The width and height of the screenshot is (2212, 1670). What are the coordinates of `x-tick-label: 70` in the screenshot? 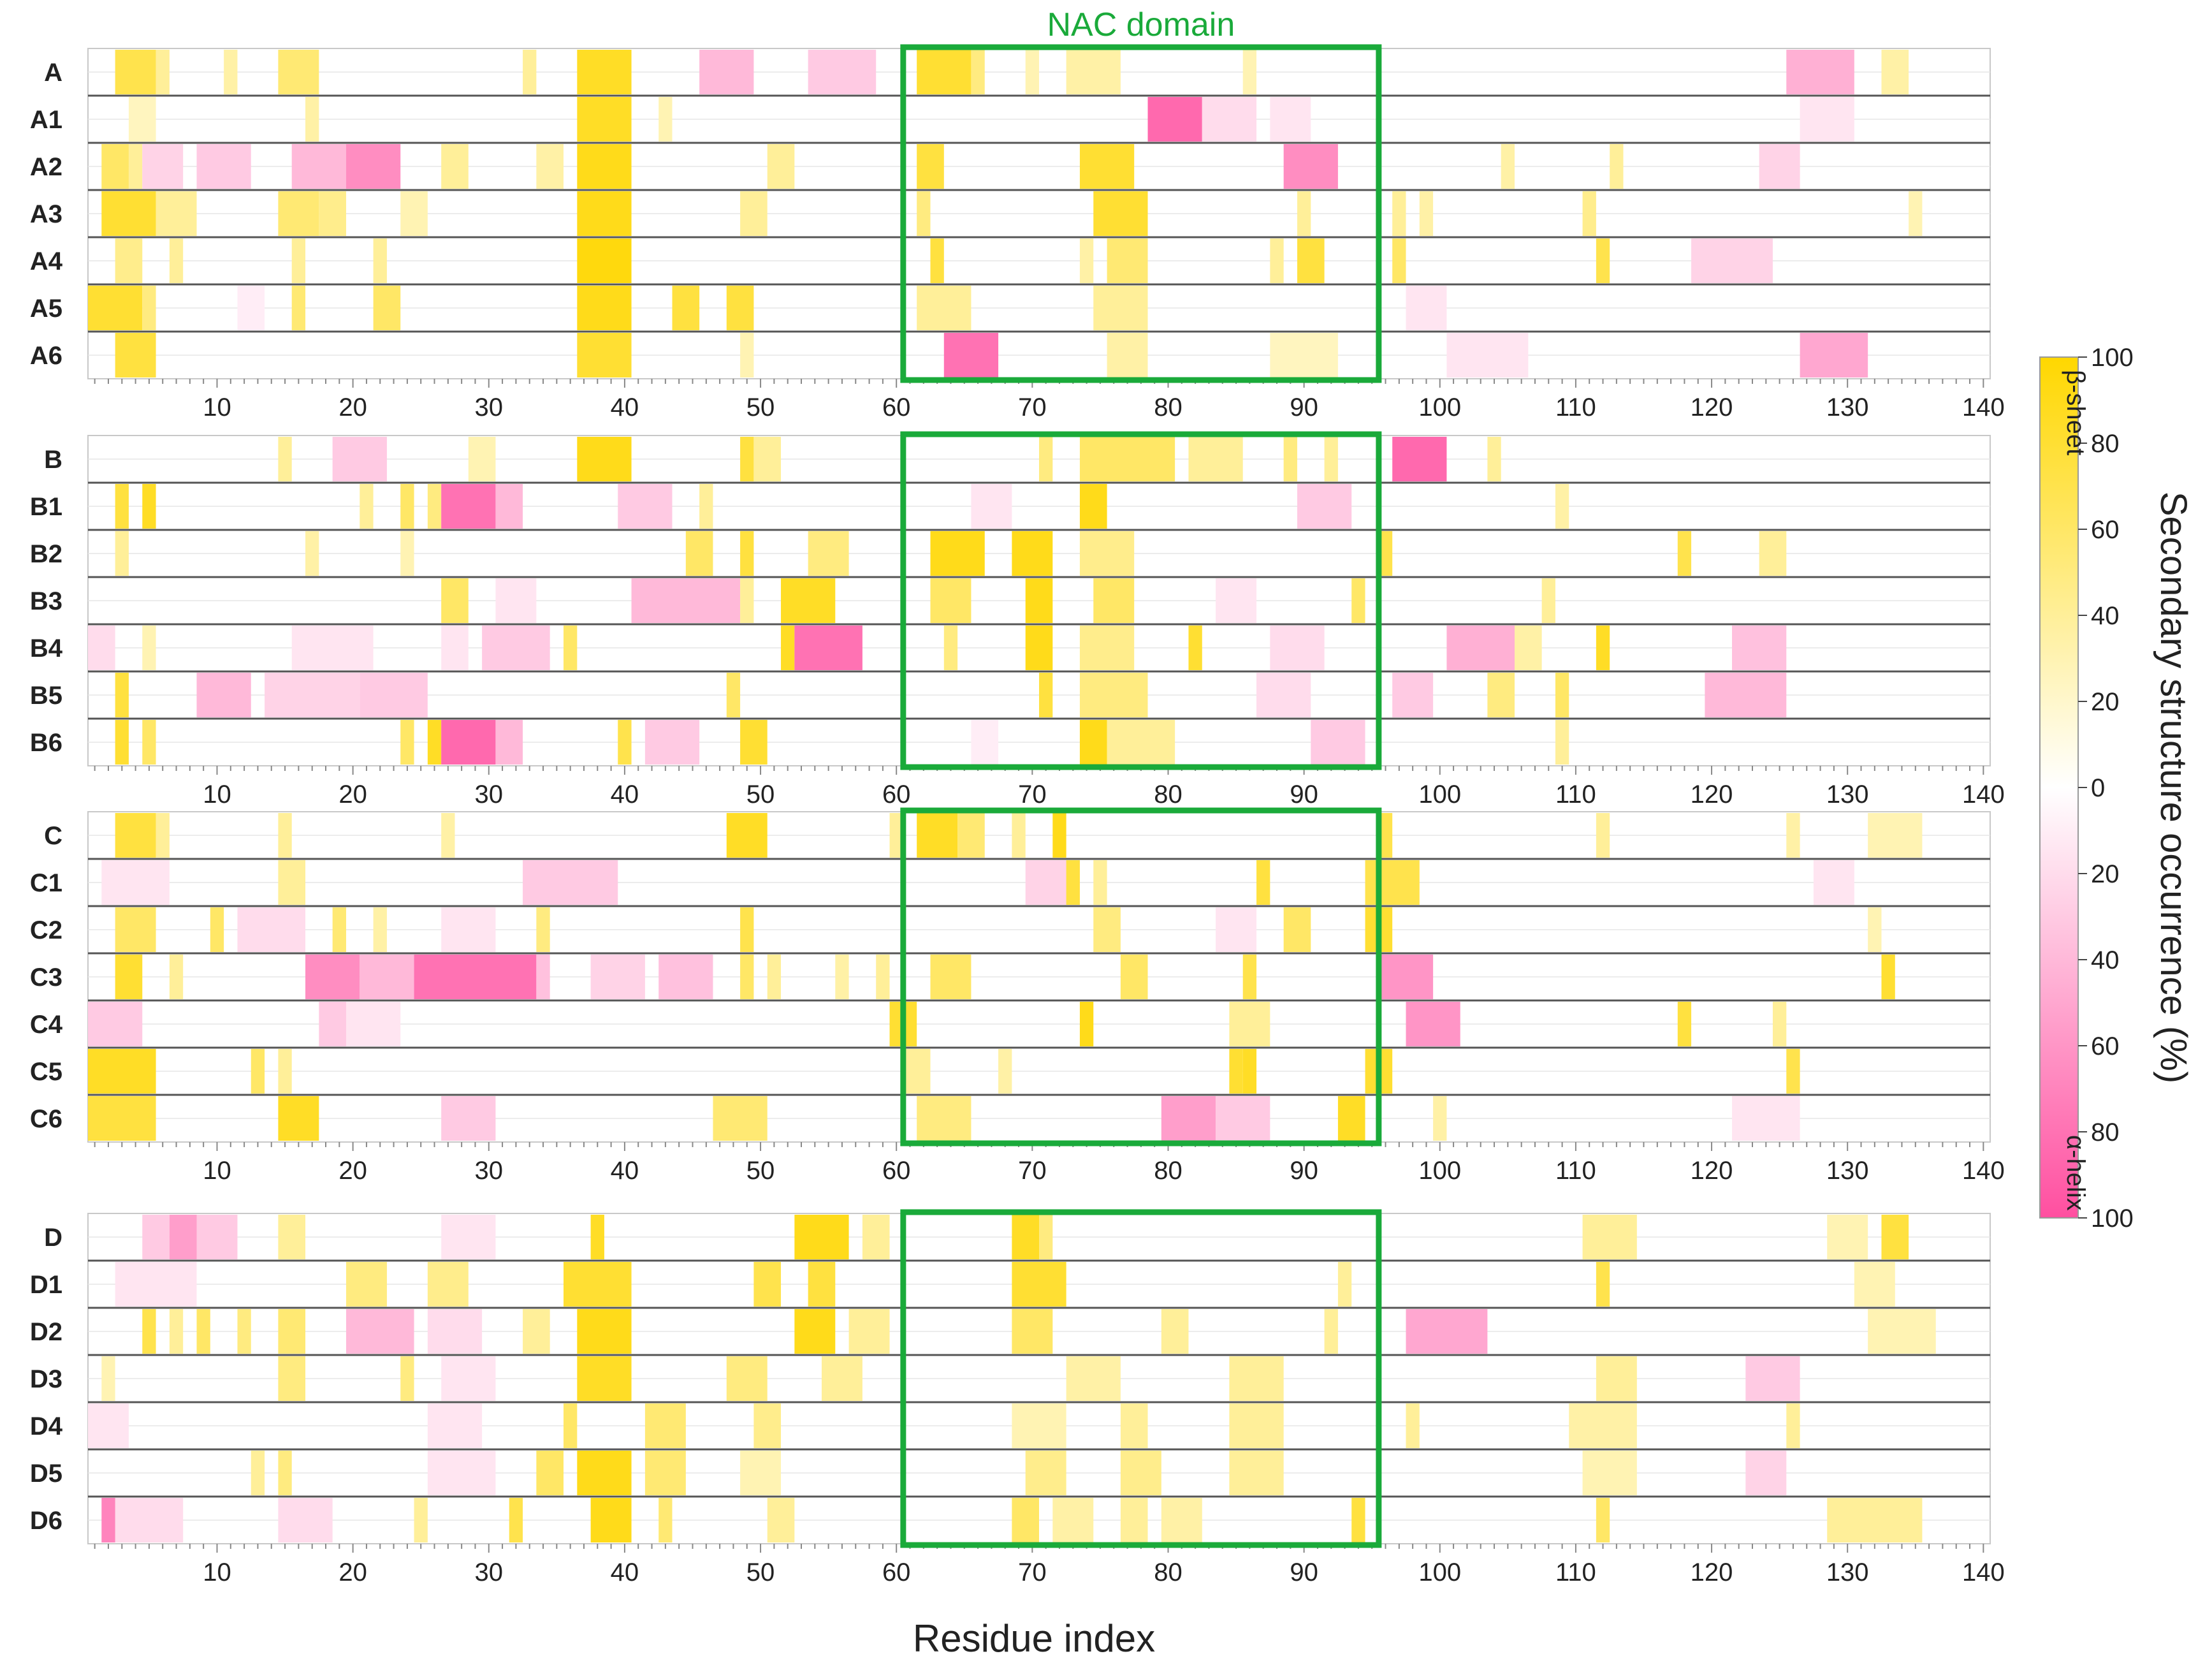 It's located at (1032, 794).